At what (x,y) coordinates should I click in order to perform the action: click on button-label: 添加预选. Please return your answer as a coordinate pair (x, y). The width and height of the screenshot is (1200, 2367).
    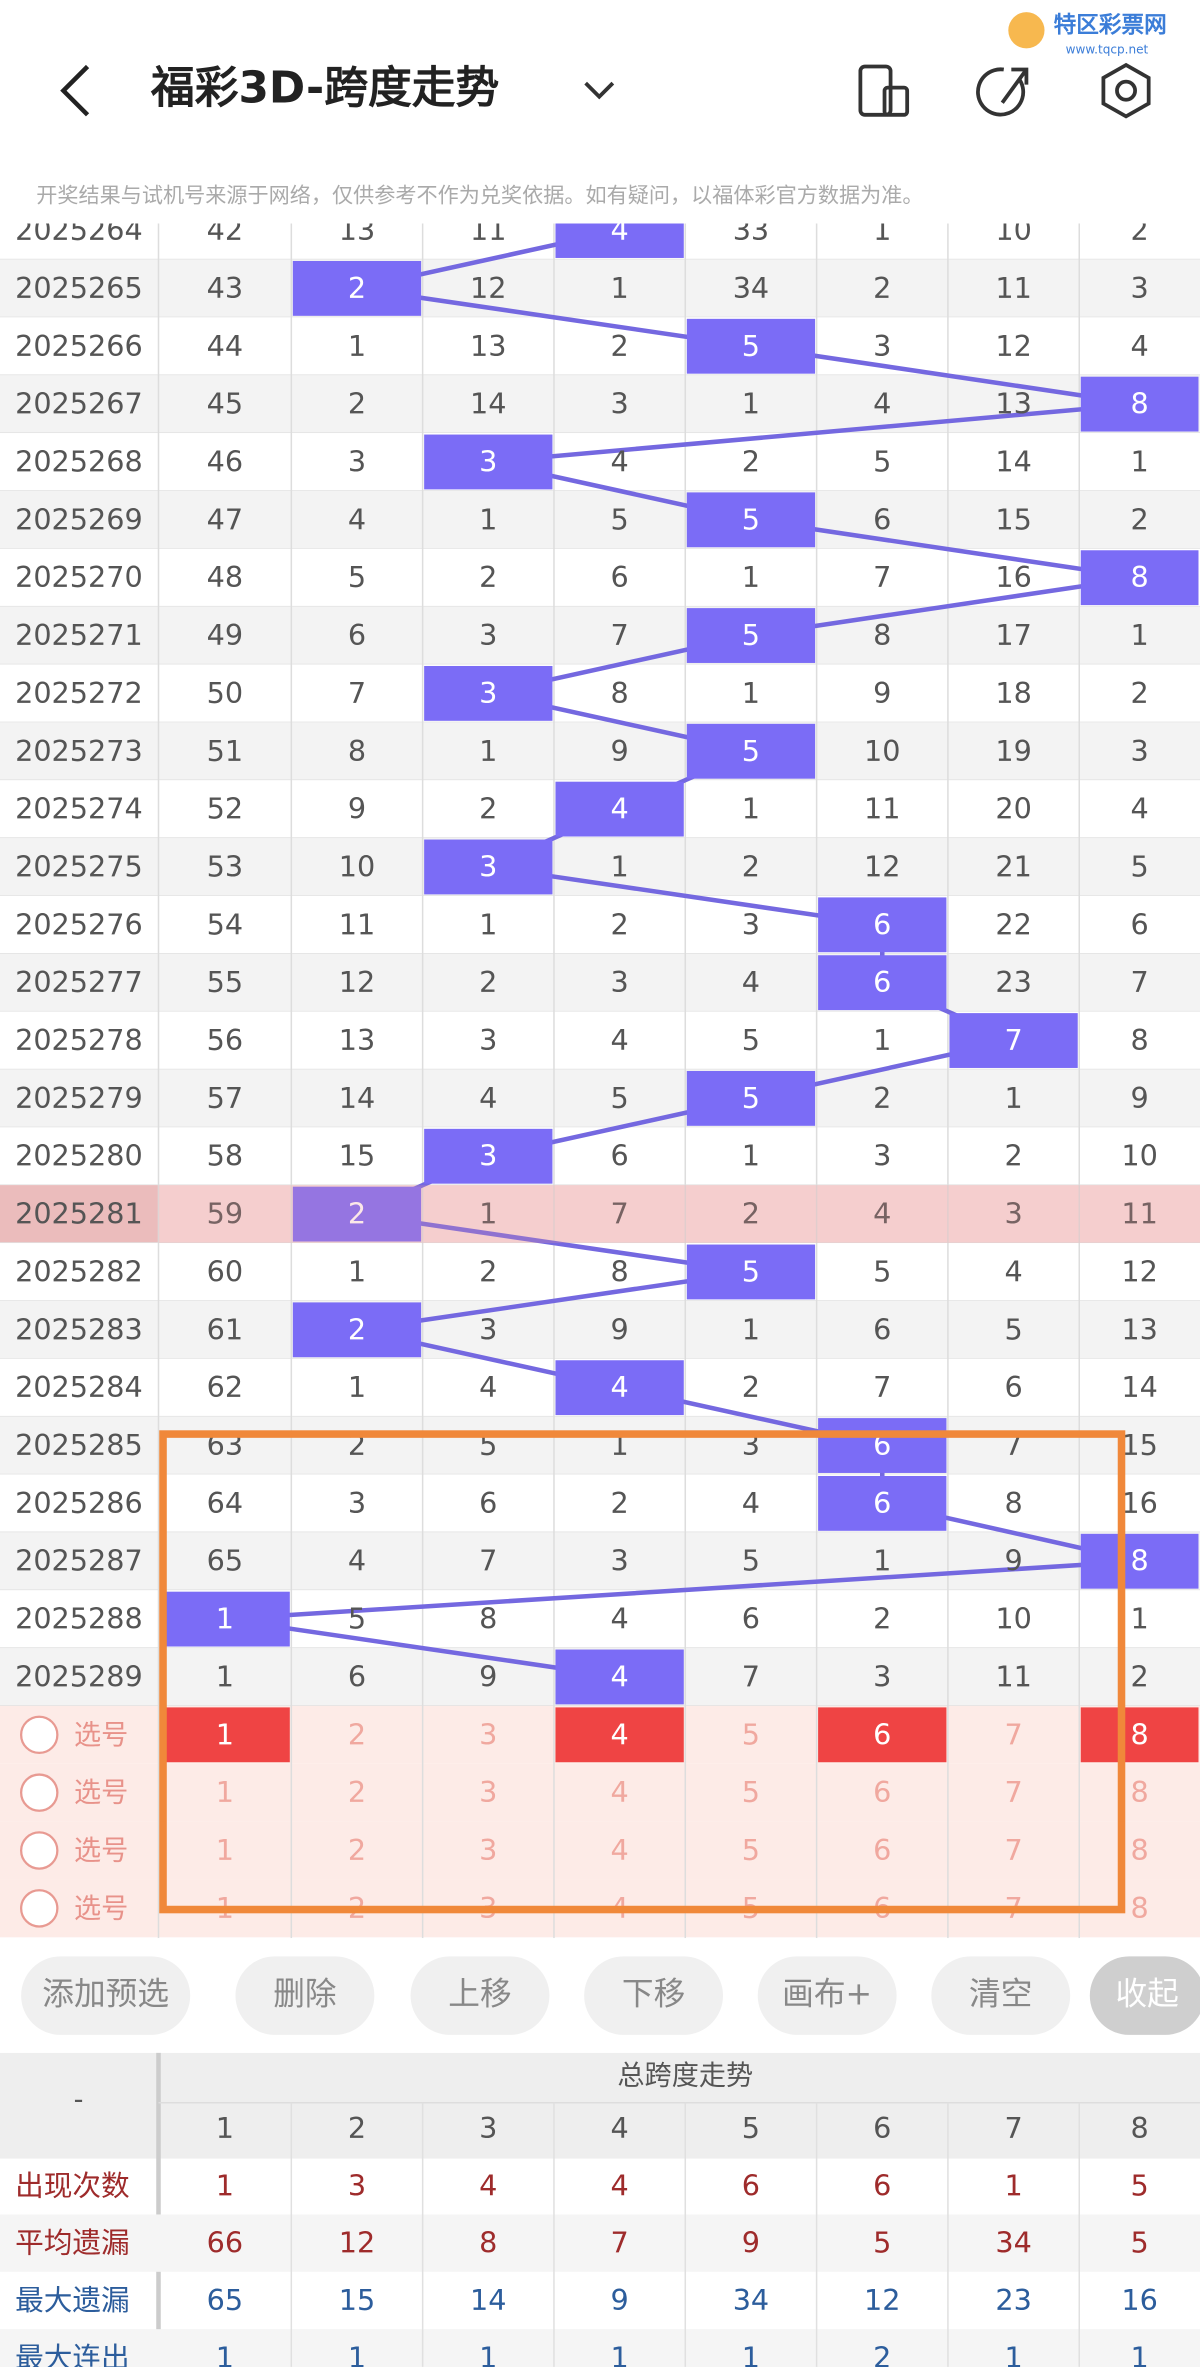
    Looking at the image, I should click on (105, 1995).